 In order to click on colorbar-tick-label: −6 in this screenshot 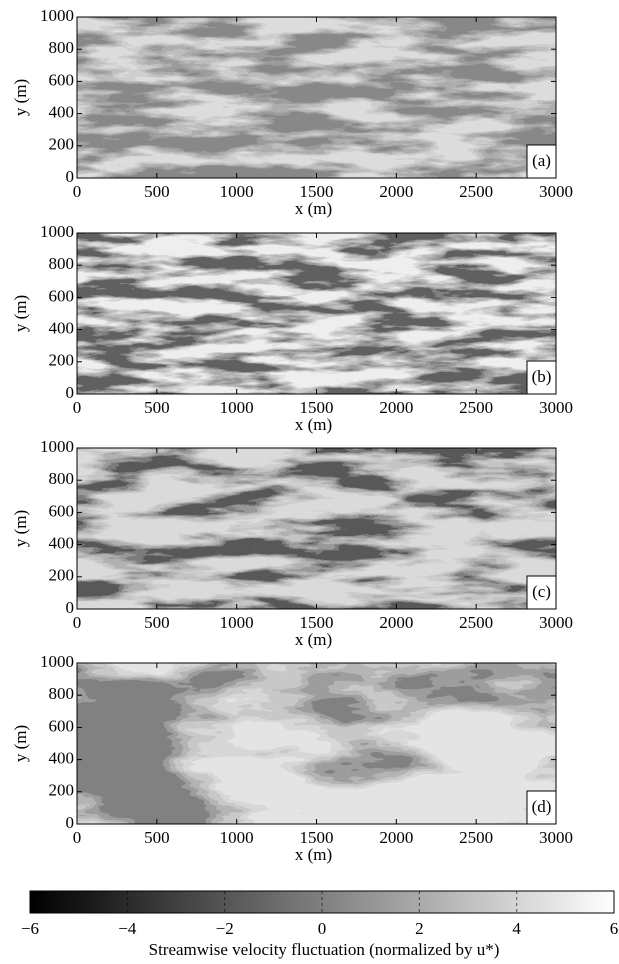, I will do `click(30, 928)`.